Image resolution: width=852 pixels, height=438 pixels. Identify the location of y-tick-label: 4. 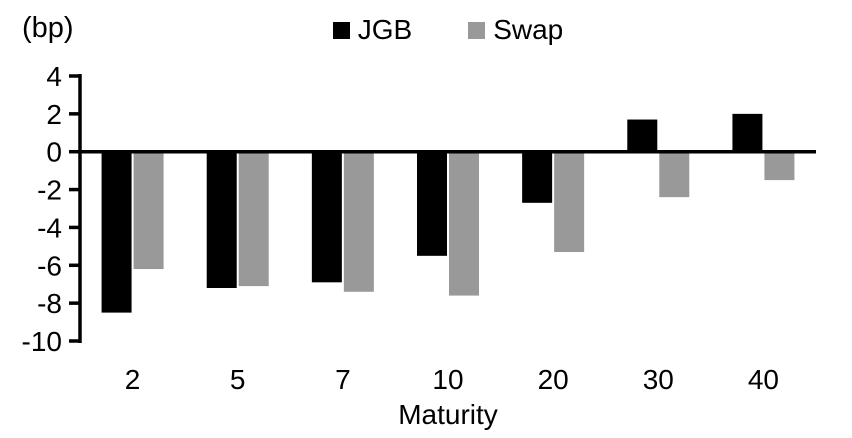
(54, 76).